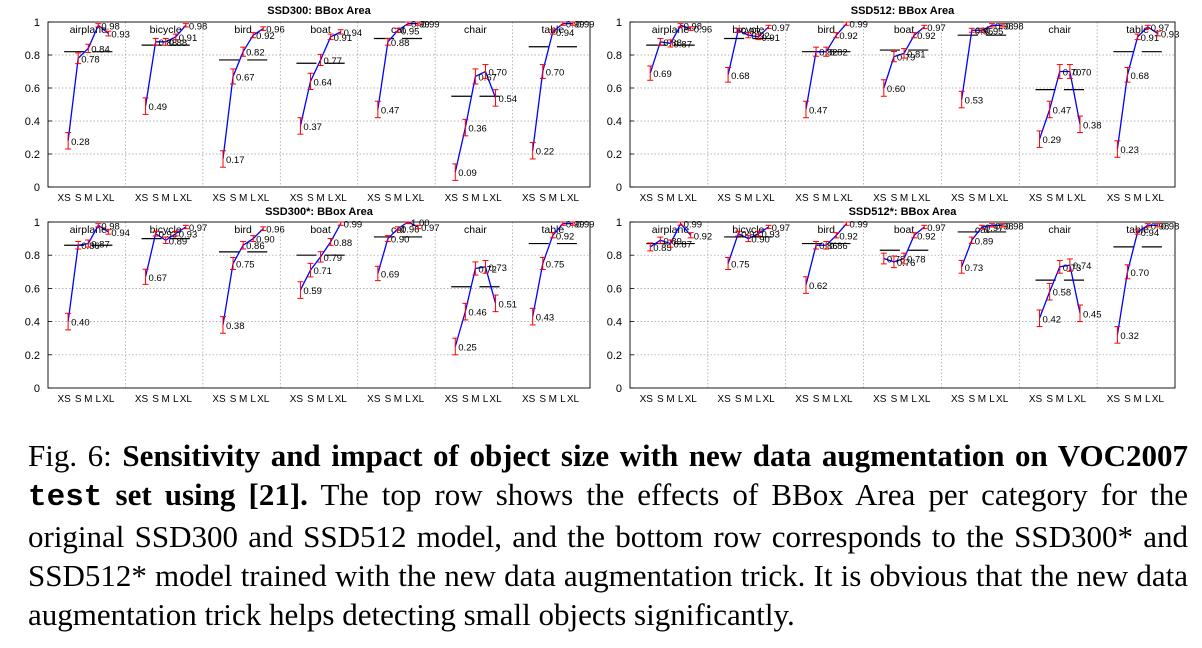 This screenshot has height=648, width=1202. Describe the element at coordinates (838, 246) in the screenshot. I see `data-label: 0.86` at that location.